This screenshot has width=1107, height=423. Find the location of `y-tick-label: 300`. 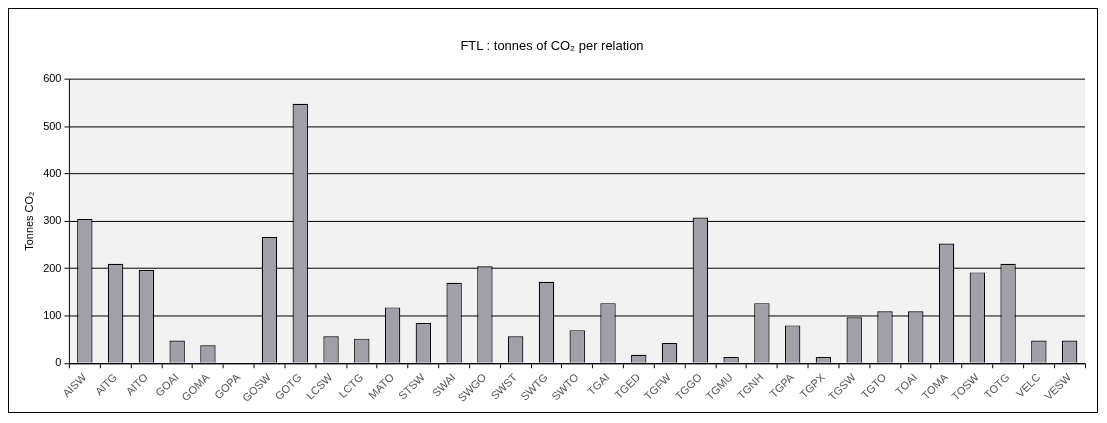

y-tick-label: 300 is located at coordinates (52, 220).